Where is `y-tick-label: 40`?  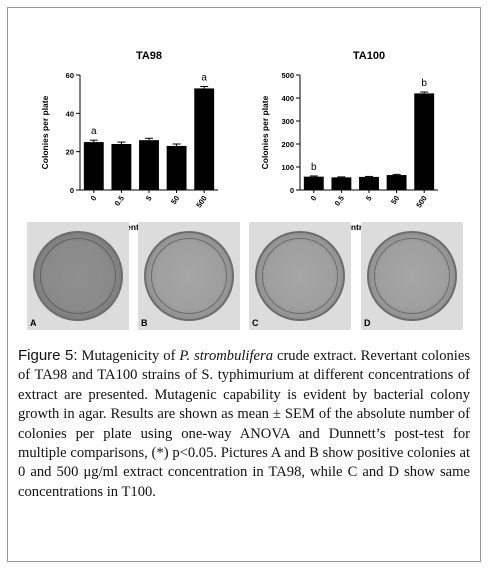
y-tick-label: 40 is located at coordinates (70, 113).